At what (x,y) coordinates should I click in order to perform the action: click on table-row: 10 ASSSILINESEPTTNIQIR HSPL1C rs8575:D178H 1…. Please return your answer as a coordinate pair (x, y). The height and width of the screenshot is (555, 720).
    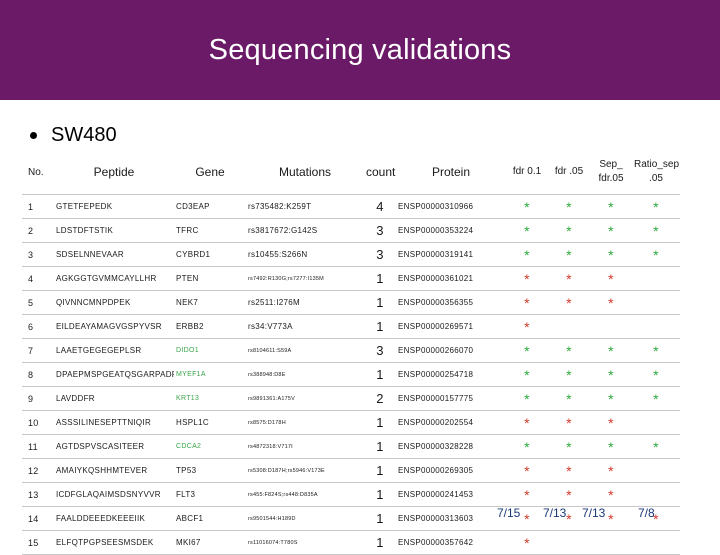
    Looking at the image, I should click on (351, 422).